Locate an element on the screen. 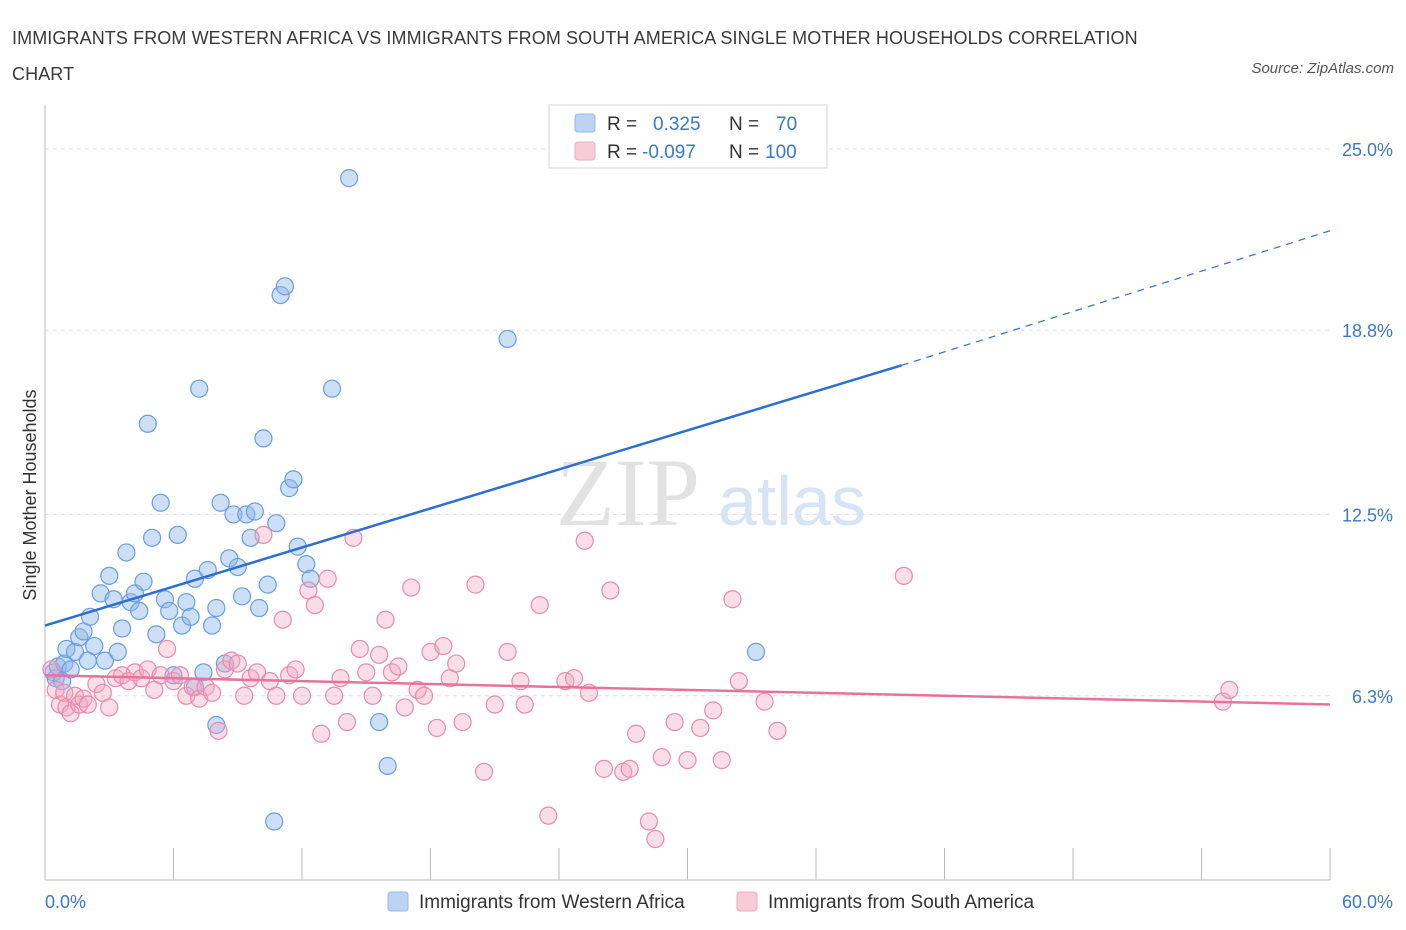 This screenshot has width=1406, height=930. y-tick-label: 12.5% is located at coordinates (1367, 515).